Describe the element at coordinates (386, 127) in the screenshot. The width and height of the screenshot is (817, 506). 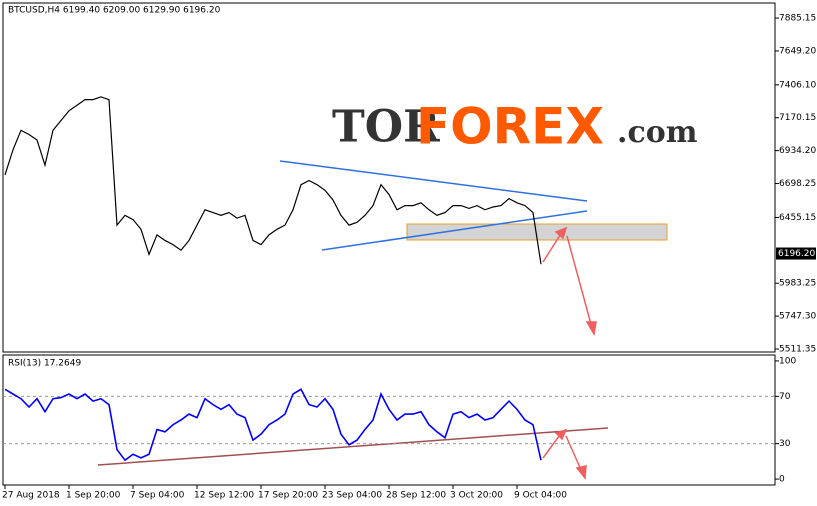
I see `logo-tor: TOR` at that location.